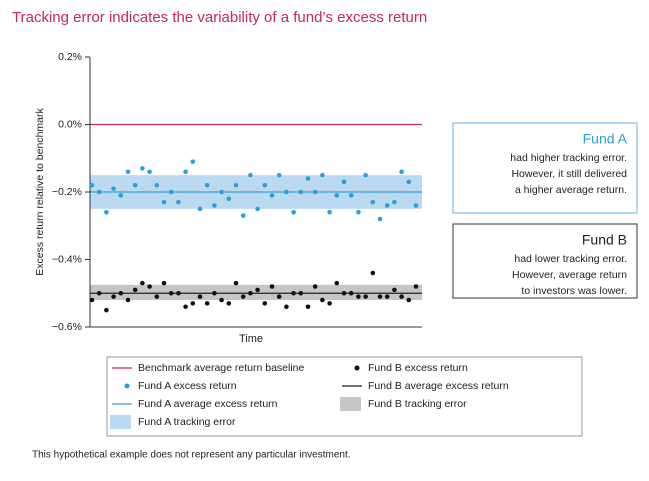  Describe the element at coordinates (120, 422) in the screenshot. I see `legend-swatch` at that location.